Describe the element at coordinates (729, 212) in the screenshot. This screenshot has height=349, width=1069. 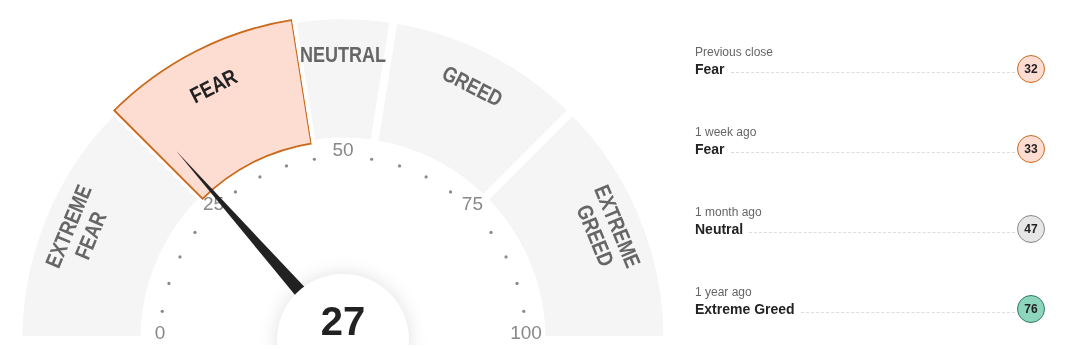
I see `text: 1 month ago` at that location.